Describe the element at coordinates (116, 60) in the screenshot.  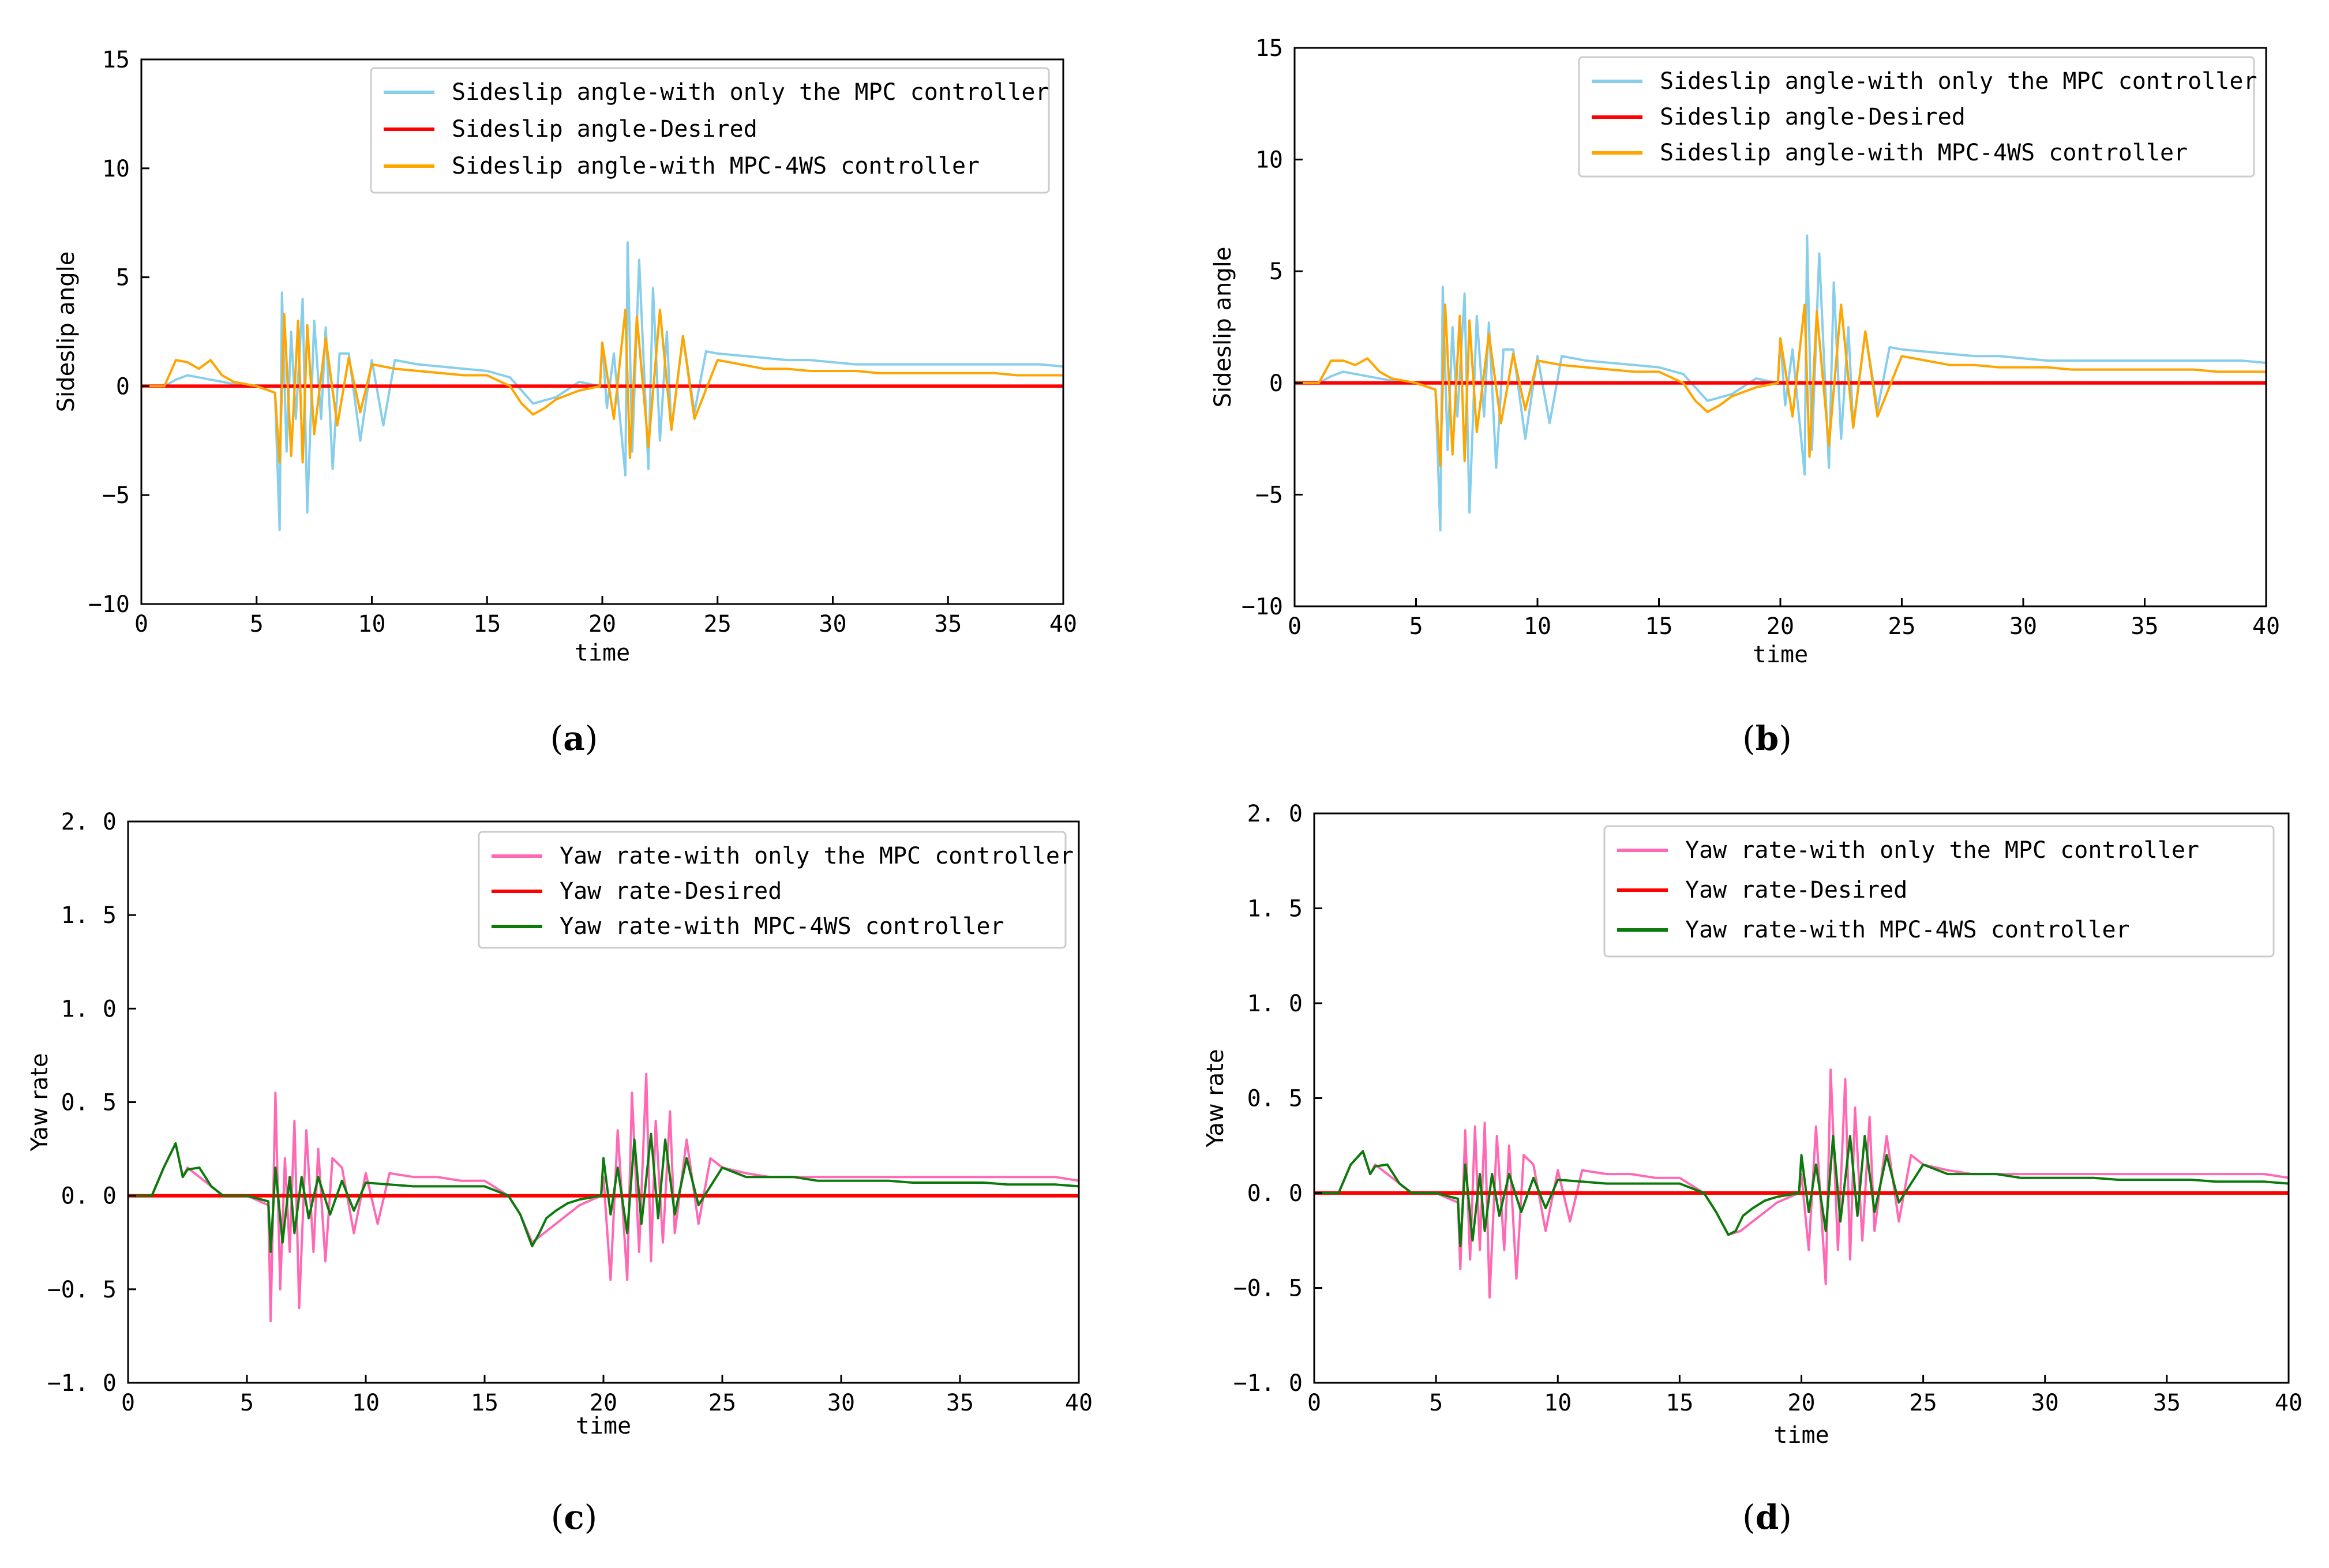
I see `y-tick-label: 15` at that location.